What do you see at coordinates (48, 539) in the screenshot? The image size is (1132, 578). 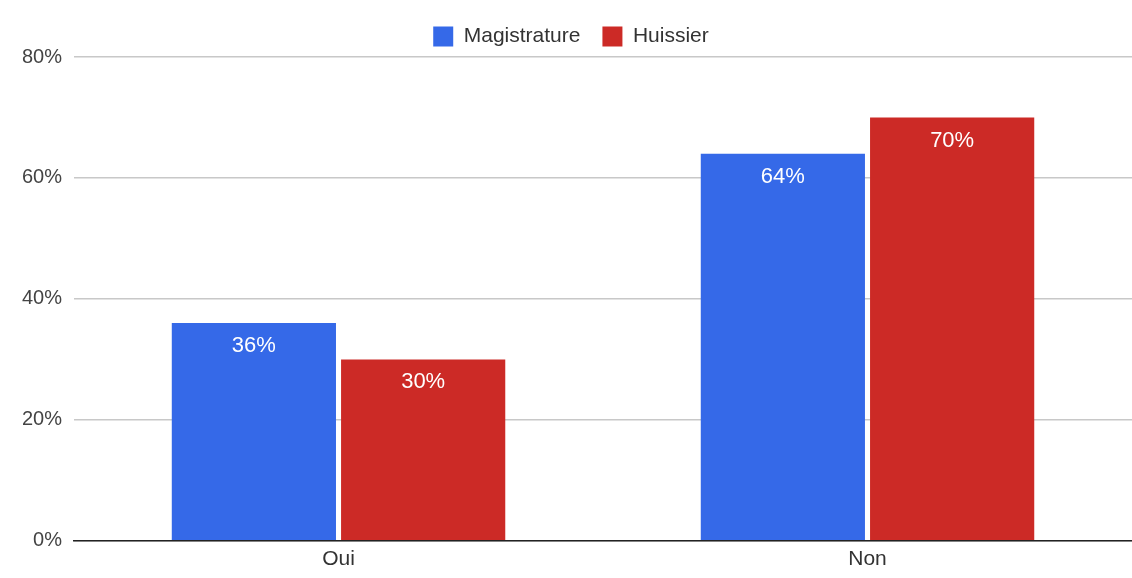 I see `y-tick-label: 0%` at bounding box center [48, 539].